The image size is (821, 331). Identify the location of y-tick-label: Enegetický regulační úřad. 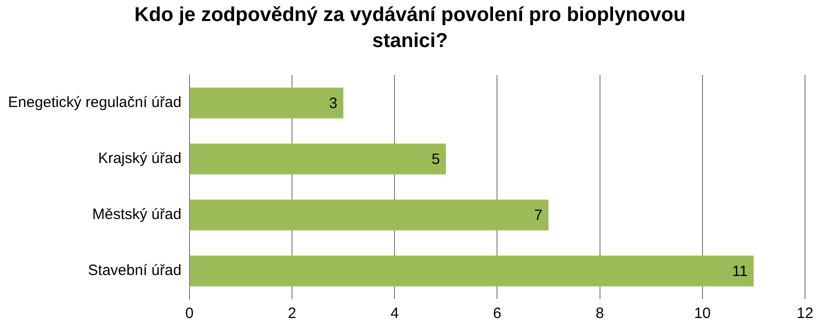
(95, 103).